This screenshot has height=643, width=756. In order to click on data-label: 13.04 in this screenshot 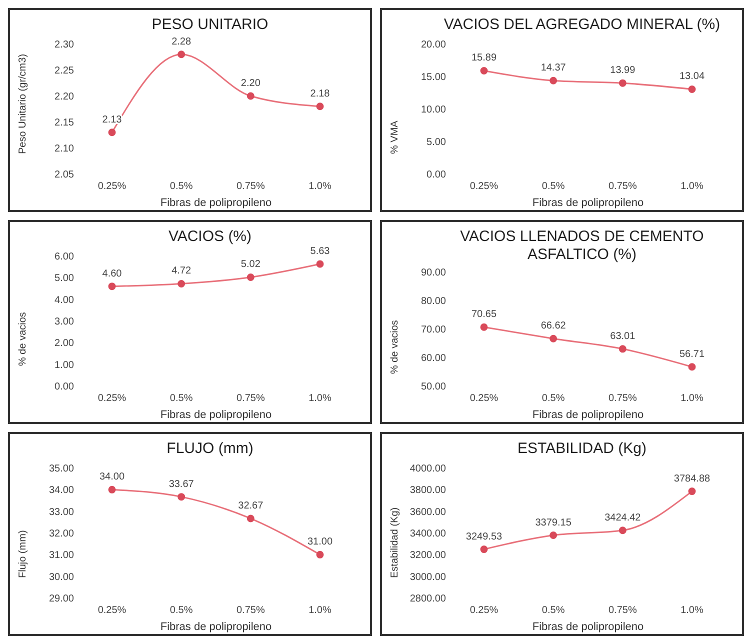, I will do `click(692, 76)`.